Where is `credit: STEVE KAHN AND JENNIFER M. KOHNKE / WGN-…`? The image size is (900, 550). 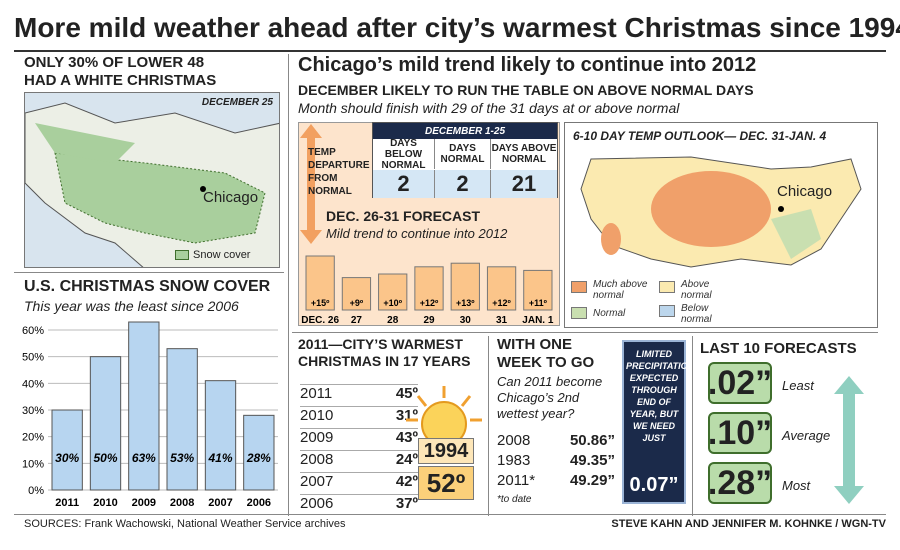
credit: STEVE KAHN AND JENNIFER M. KOHNKE / WGN-… is located at coordinates (748, 524).